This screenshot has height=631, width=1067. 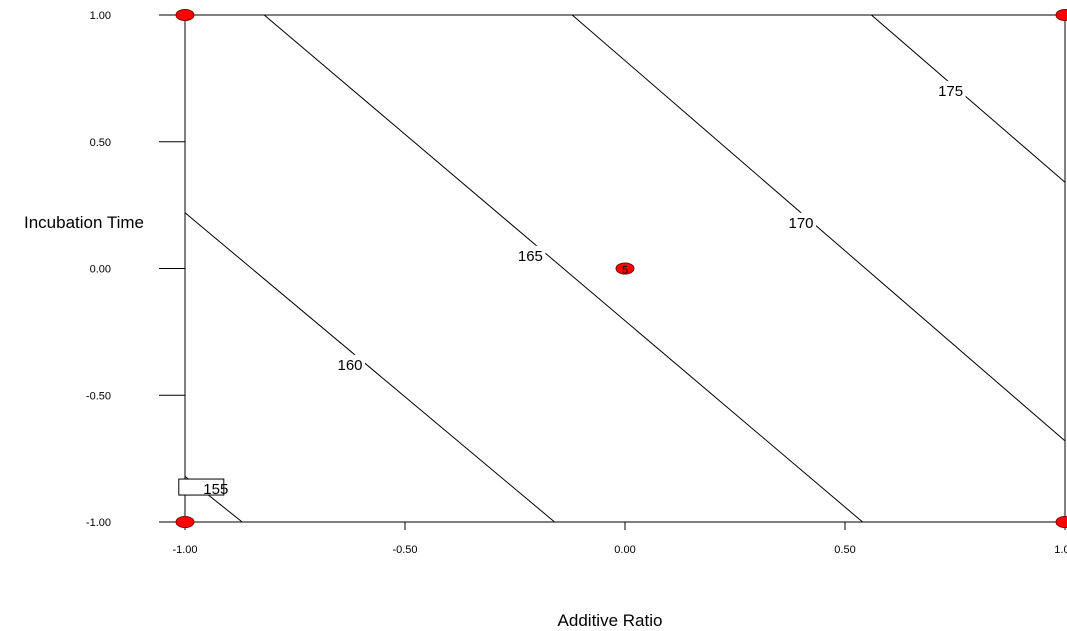 I want to click on x-tick-label-1: -0.50, so click(x=404, y=550).